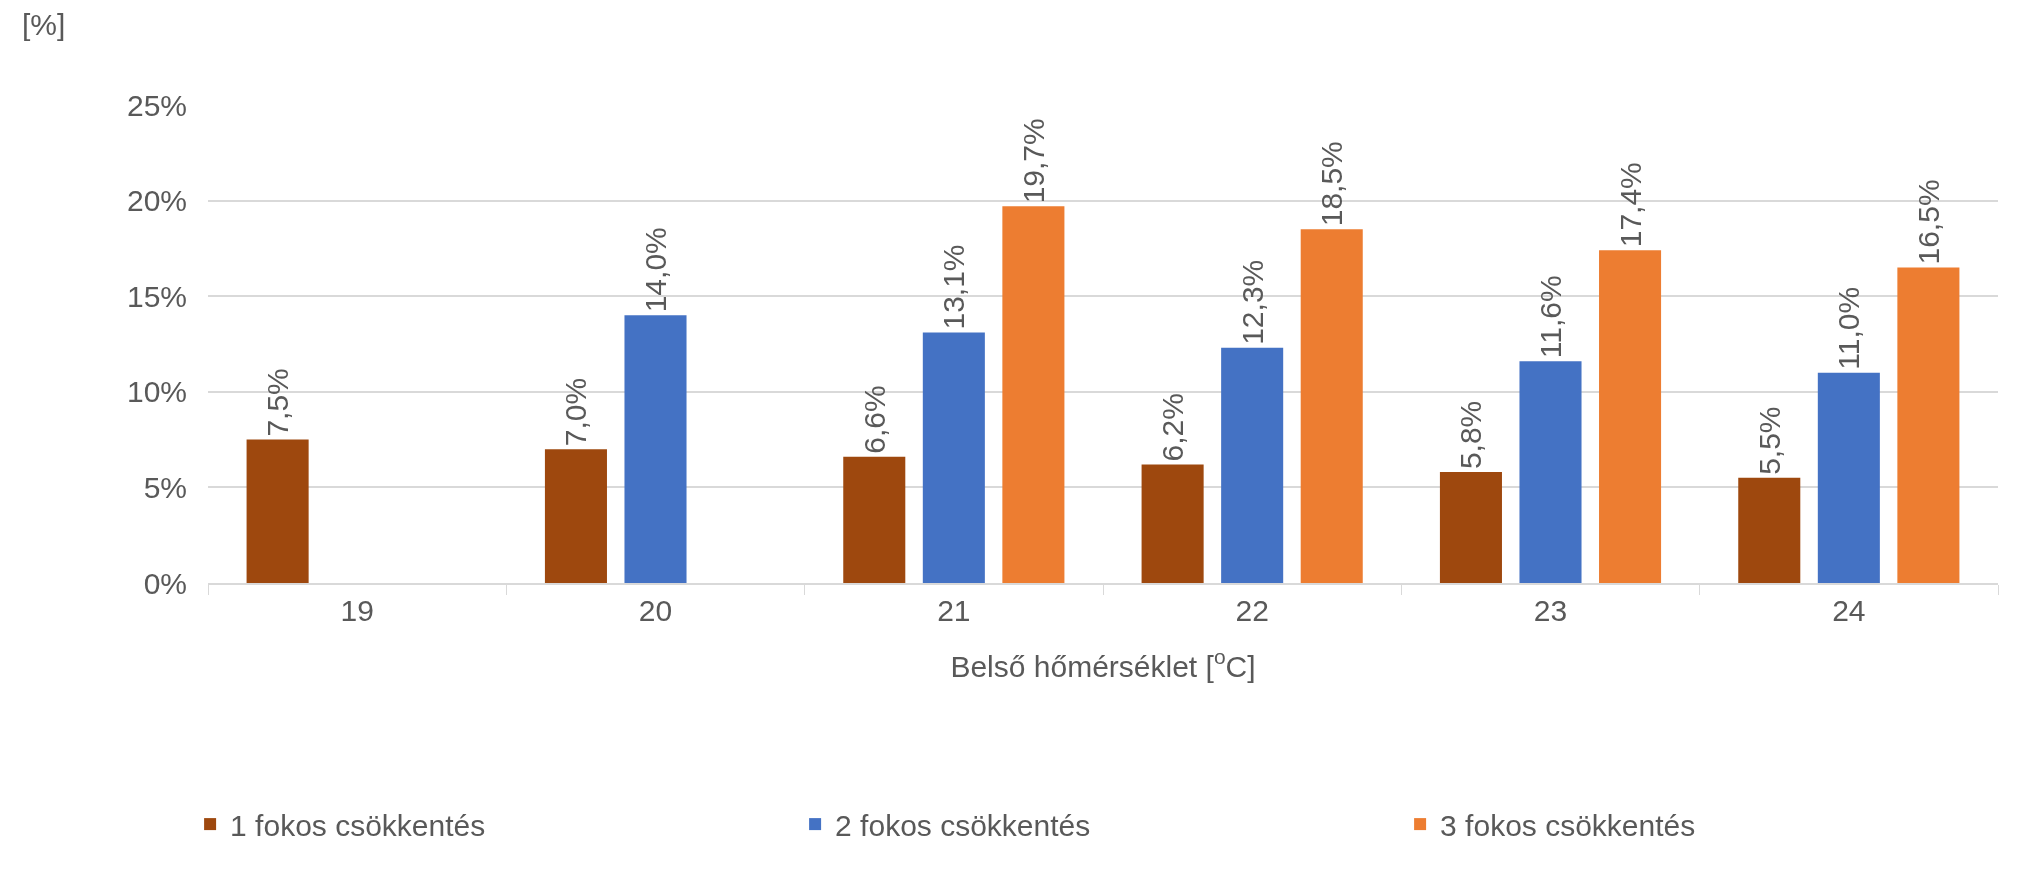  Describe the element at coordinates (655, 270) in the screenshot. I see `data-label: 14,0%` at that location.